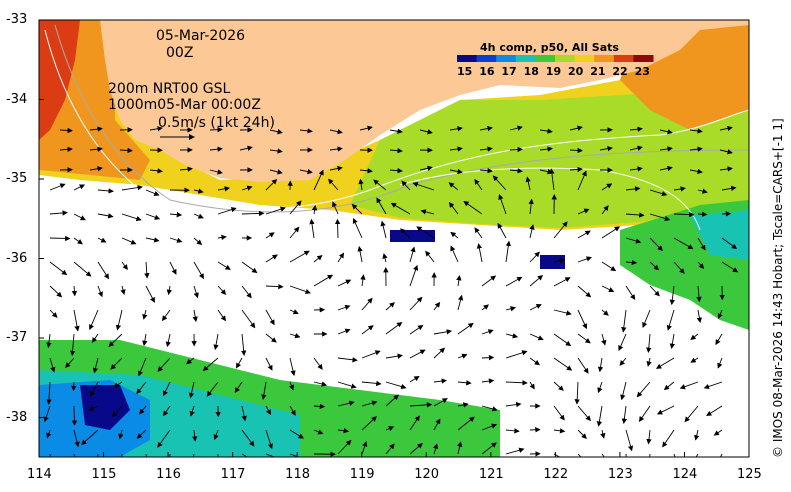 Image resolution: width=791 pixels, height=492 pixels. I want to click on colorbar-tick-label: 18, so click(531, 71).